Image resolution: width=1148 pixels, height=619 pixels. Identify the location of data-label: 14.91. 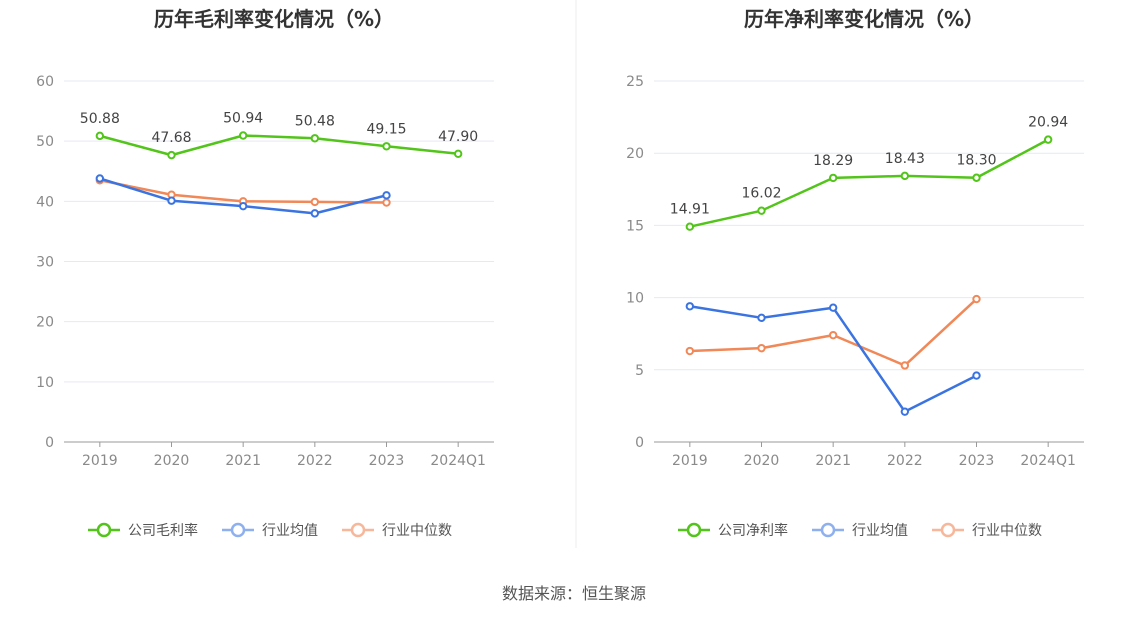
(690, 210).